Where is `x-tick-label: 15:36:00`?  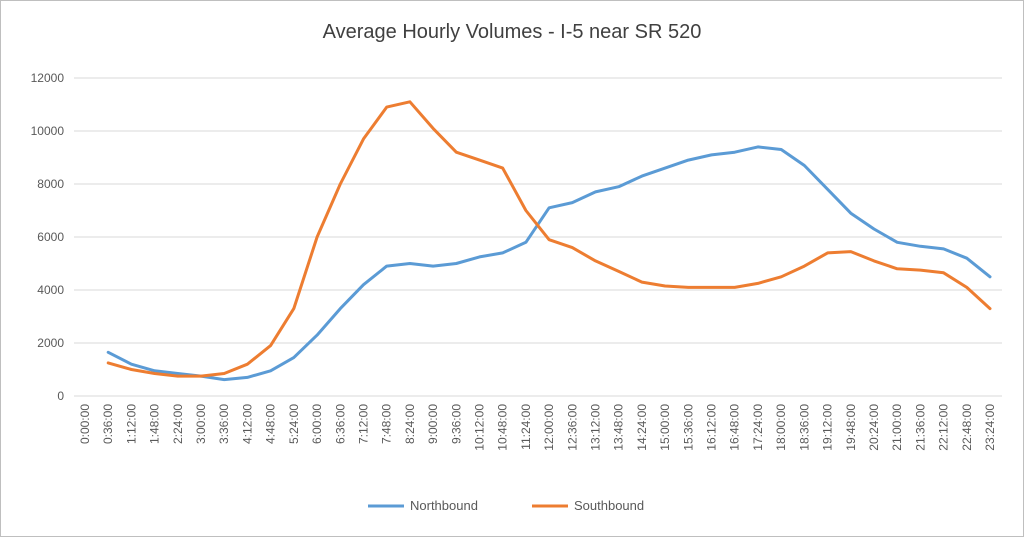
x-tick-label: 15:36:00 is located at coordinates (688, 427).